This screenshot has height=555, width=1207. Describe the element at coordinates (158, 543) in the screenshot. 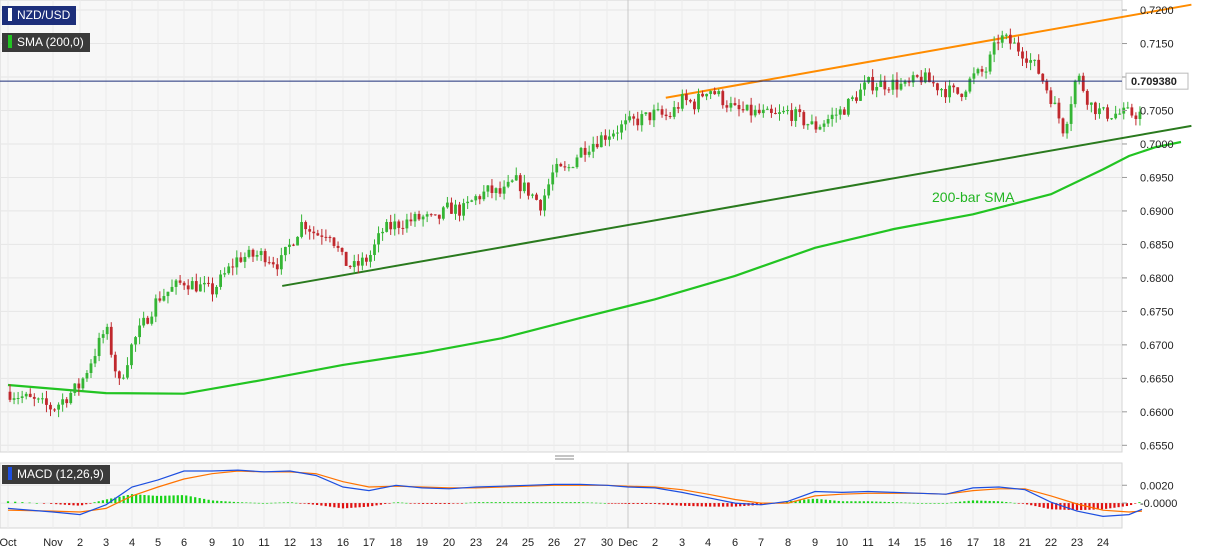

I see `x-tick-label: 5` at that location.